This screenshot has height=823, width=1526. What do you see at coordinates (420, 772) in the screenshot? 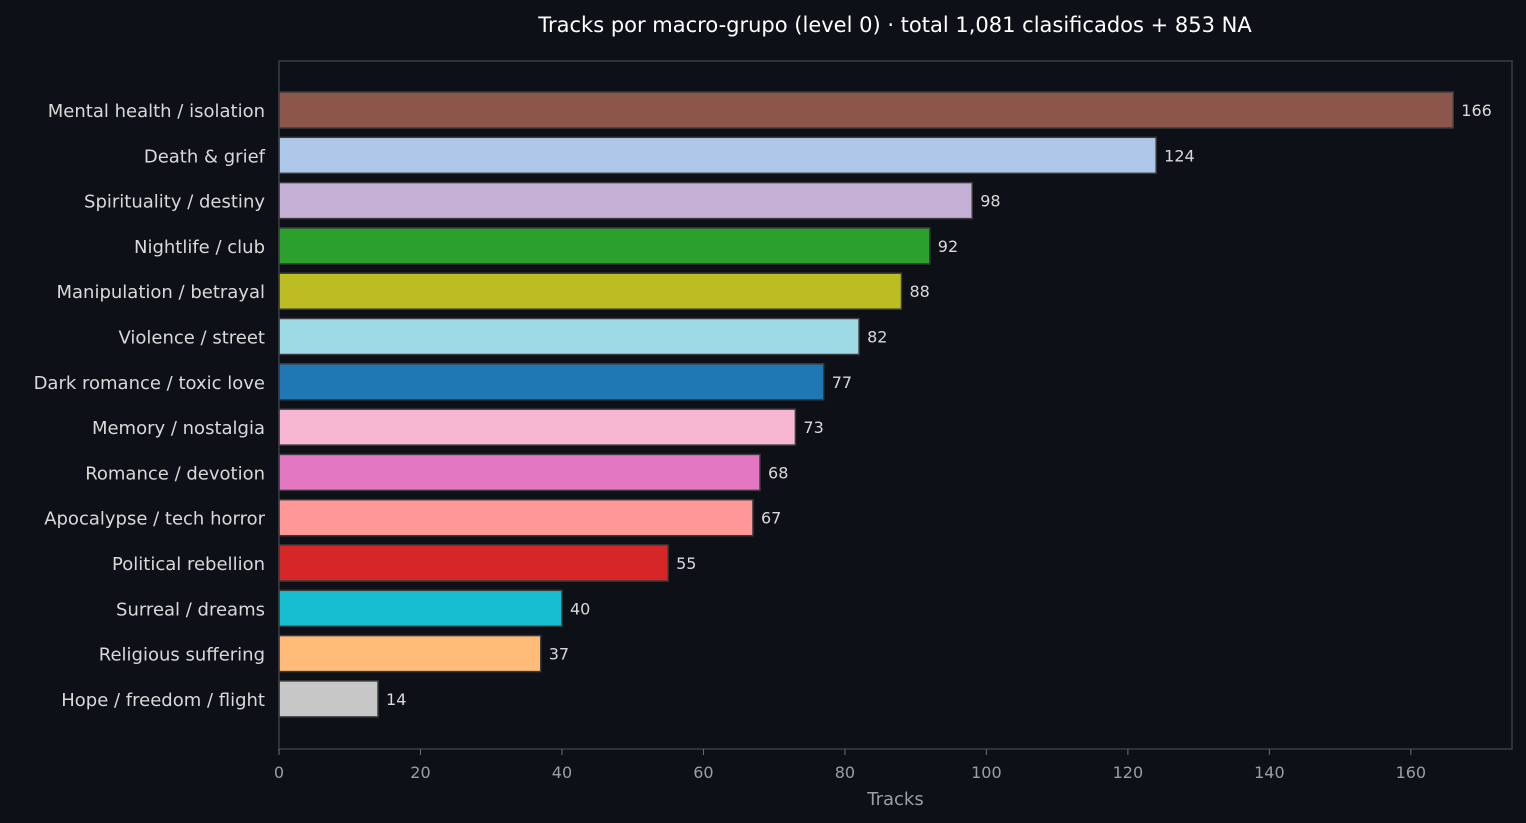
I see `x-tick-label: 20` at bounding box center [420, 772].